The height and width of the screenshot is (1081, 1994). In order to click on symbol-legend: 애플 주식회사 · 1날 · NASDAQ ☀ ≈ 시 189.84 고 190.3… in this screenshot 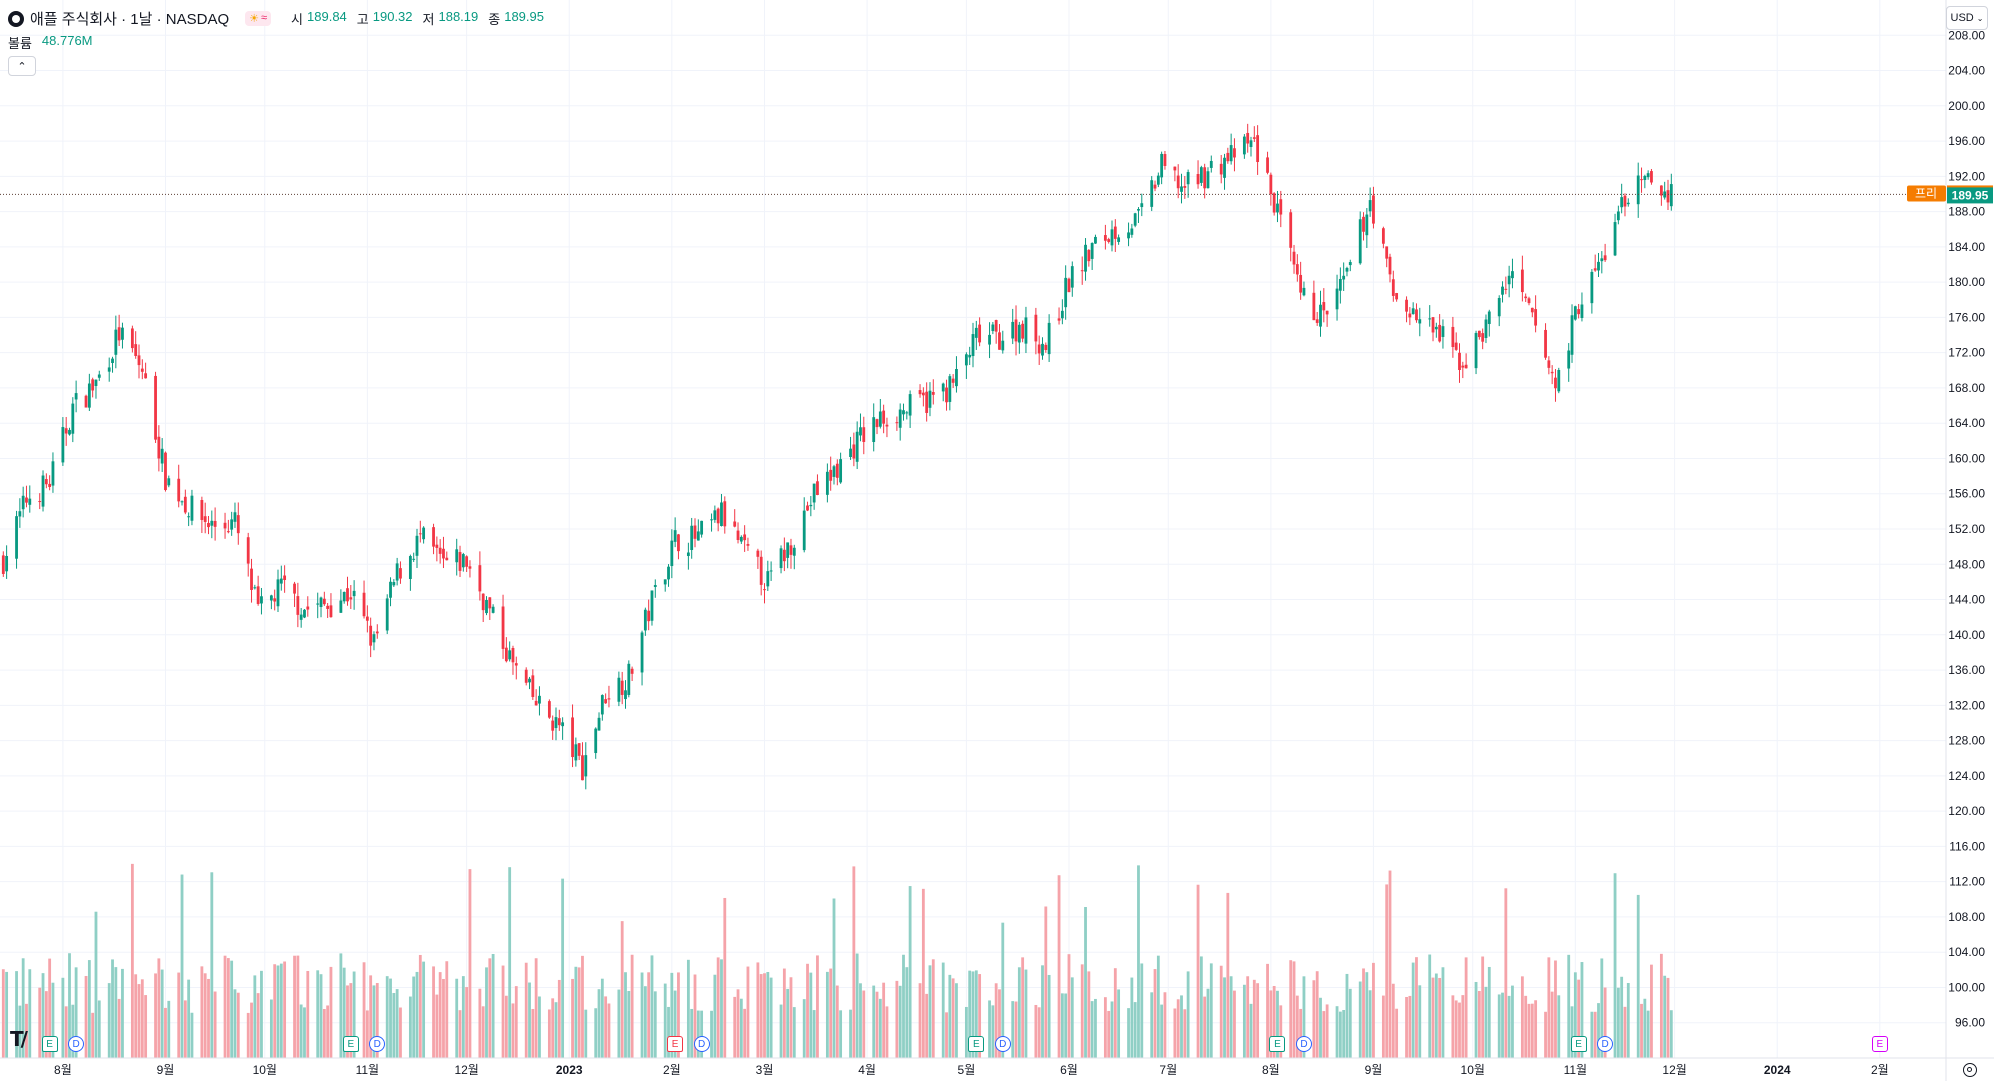, I will do `click(279, 18)`.